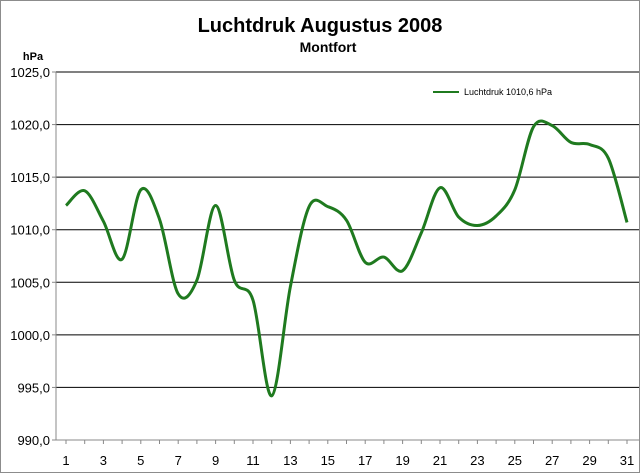  What do you see at coordinates (33, 440) in the screenshot?
I see `y-tick-label: 990,0` at bounding box center [33, 440].